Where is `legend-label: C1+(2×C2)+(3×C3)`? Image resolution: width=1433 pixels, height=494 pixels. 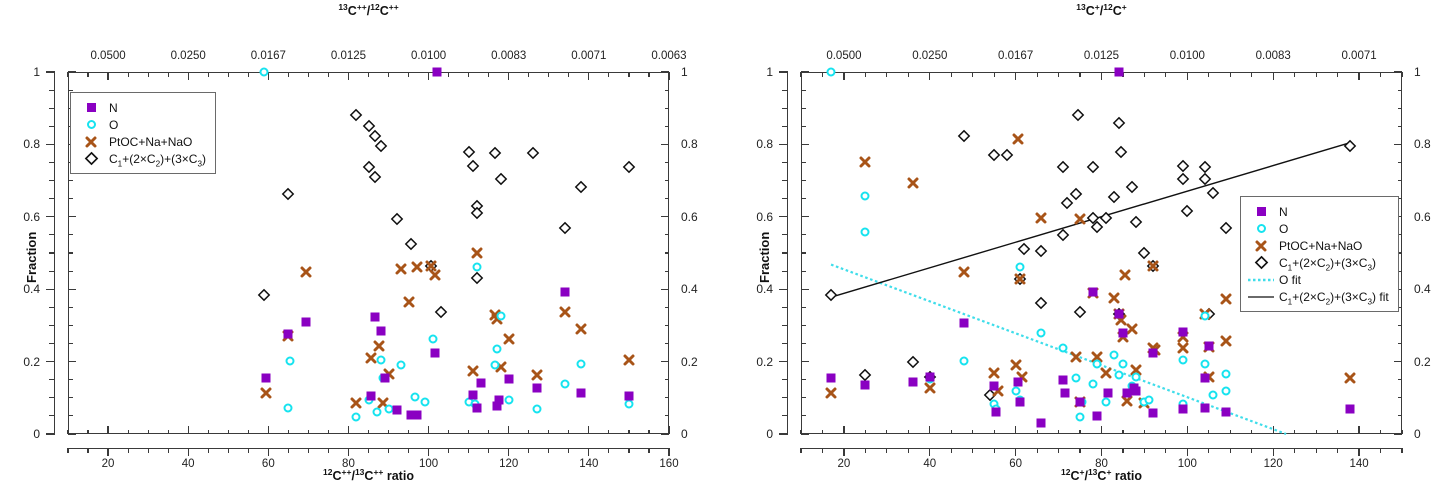
legend-label: C1+(2×C2)+(3×C3) is located at coordinates (1328, 263).